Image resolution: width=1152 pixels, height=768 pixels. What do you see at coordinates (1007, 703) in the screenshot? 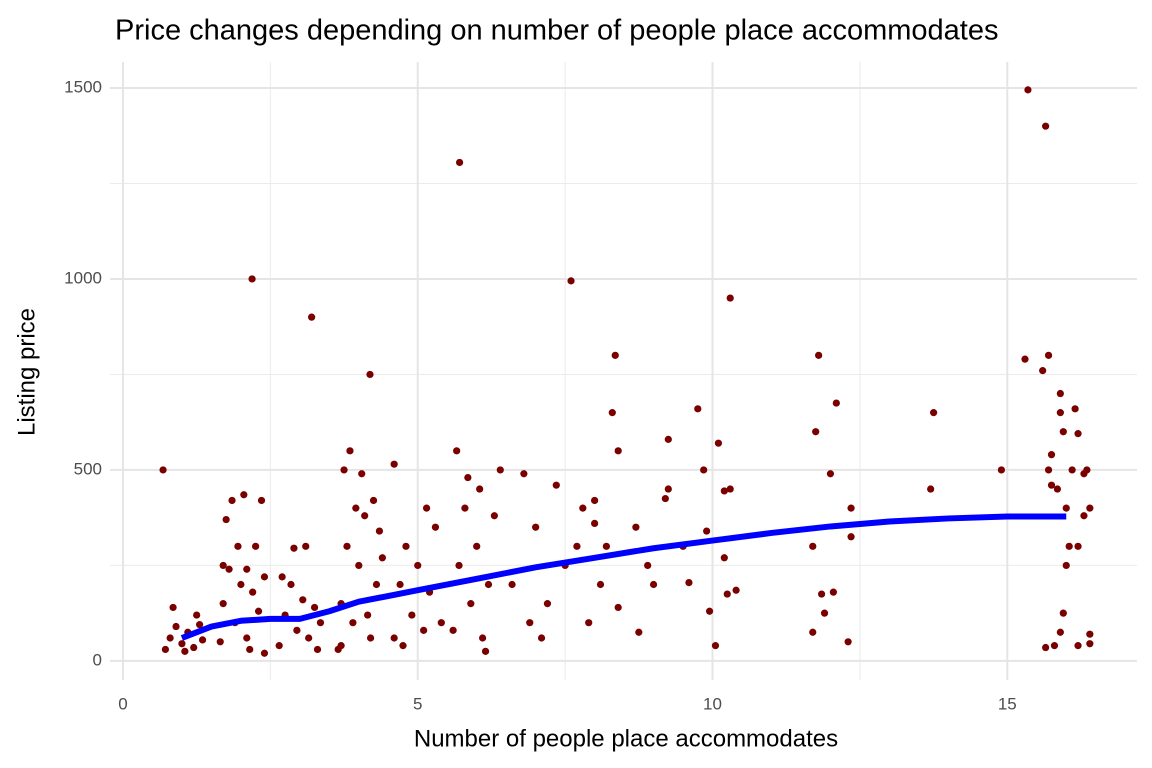
I see `x-tick-label: 15` at bounding box center [1007, 703].